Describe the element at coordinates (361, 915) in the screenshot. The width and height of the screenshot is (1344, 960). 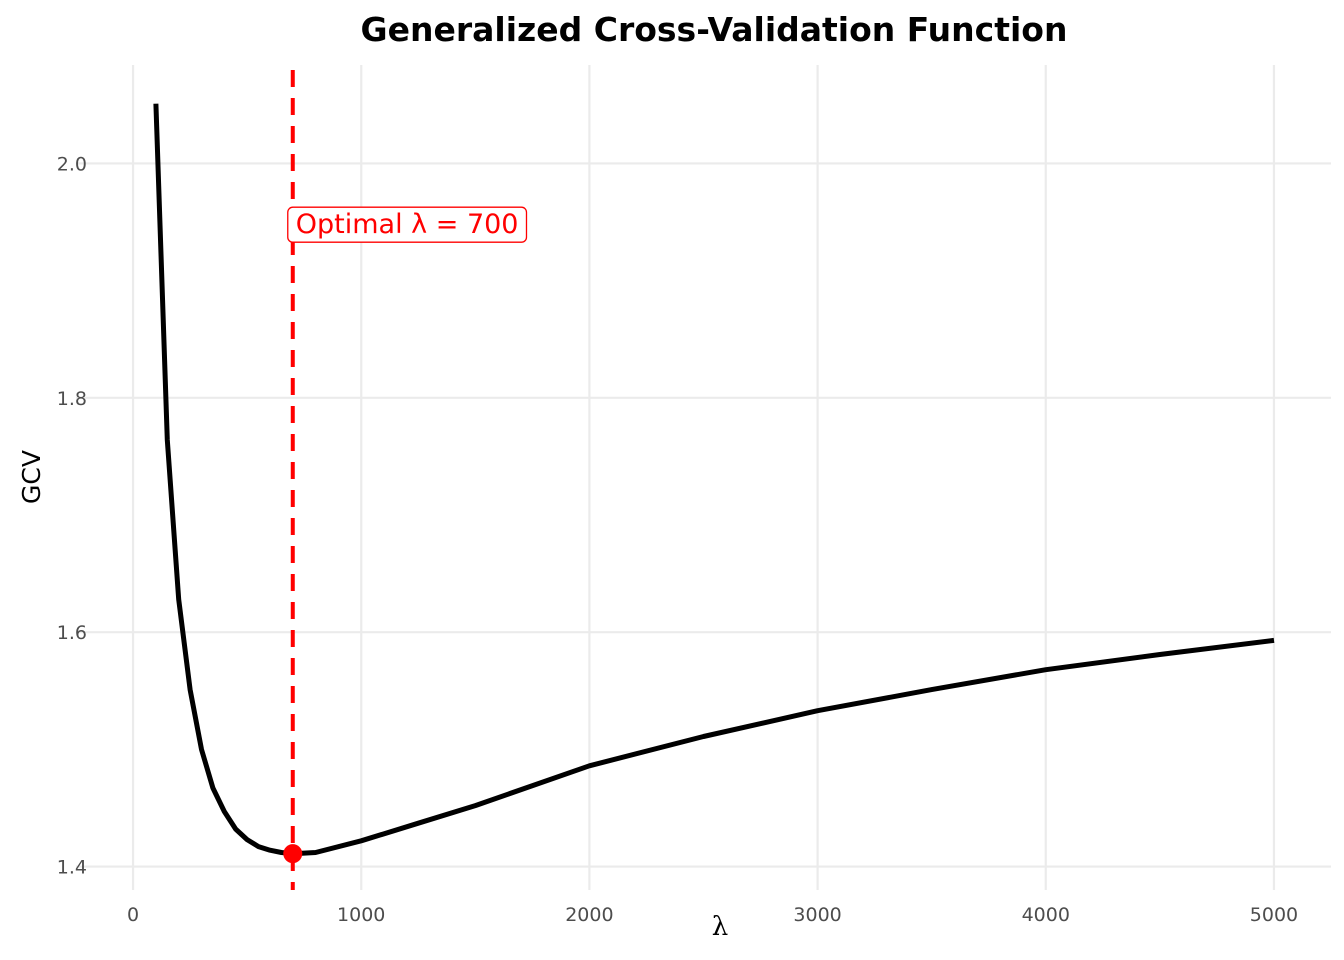
I see `x-tick-label: 1000` at that location.